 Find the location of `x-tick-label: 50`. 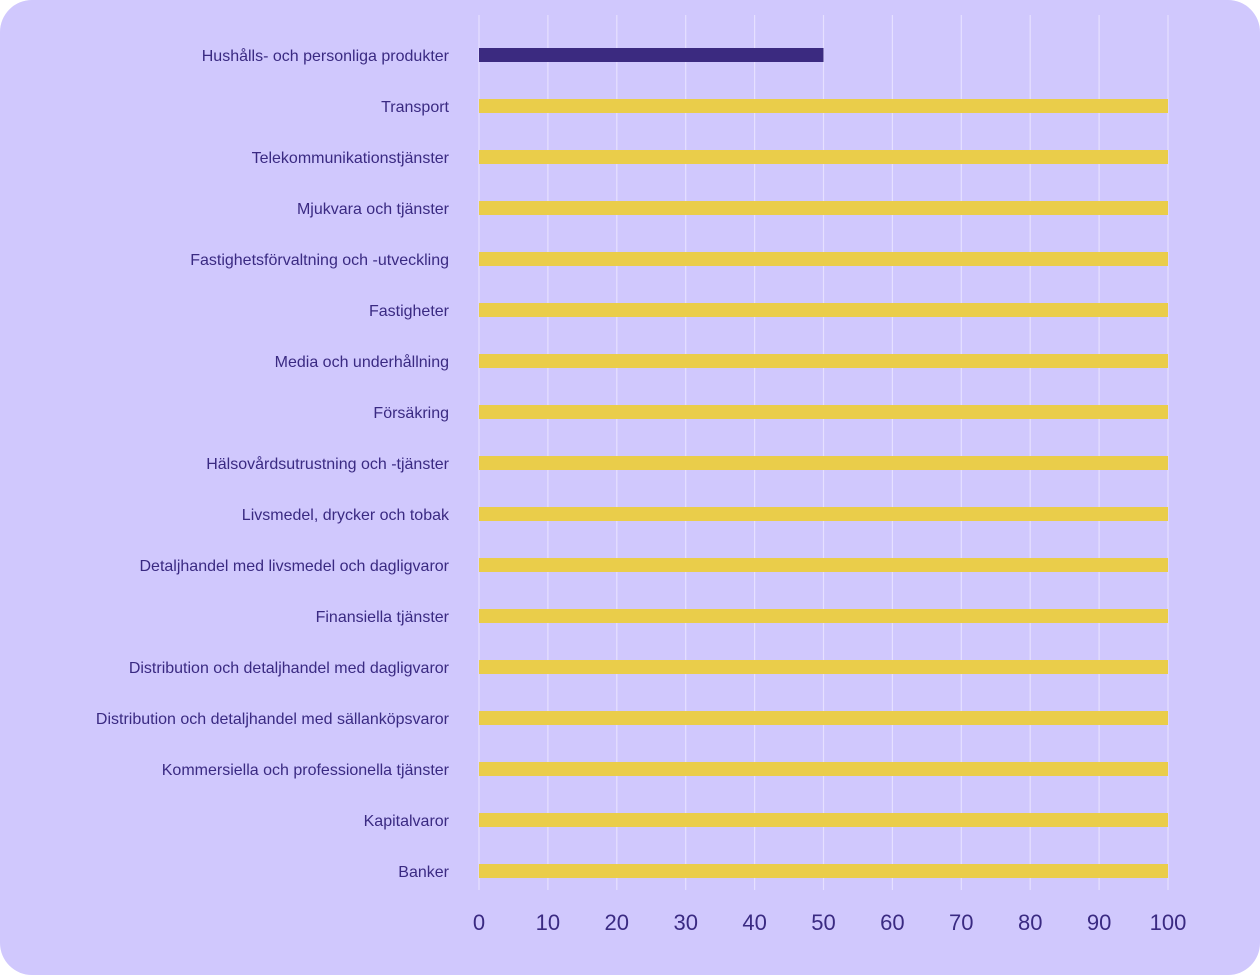

x-tick-label: 50 is located at coordinates (823, 922).